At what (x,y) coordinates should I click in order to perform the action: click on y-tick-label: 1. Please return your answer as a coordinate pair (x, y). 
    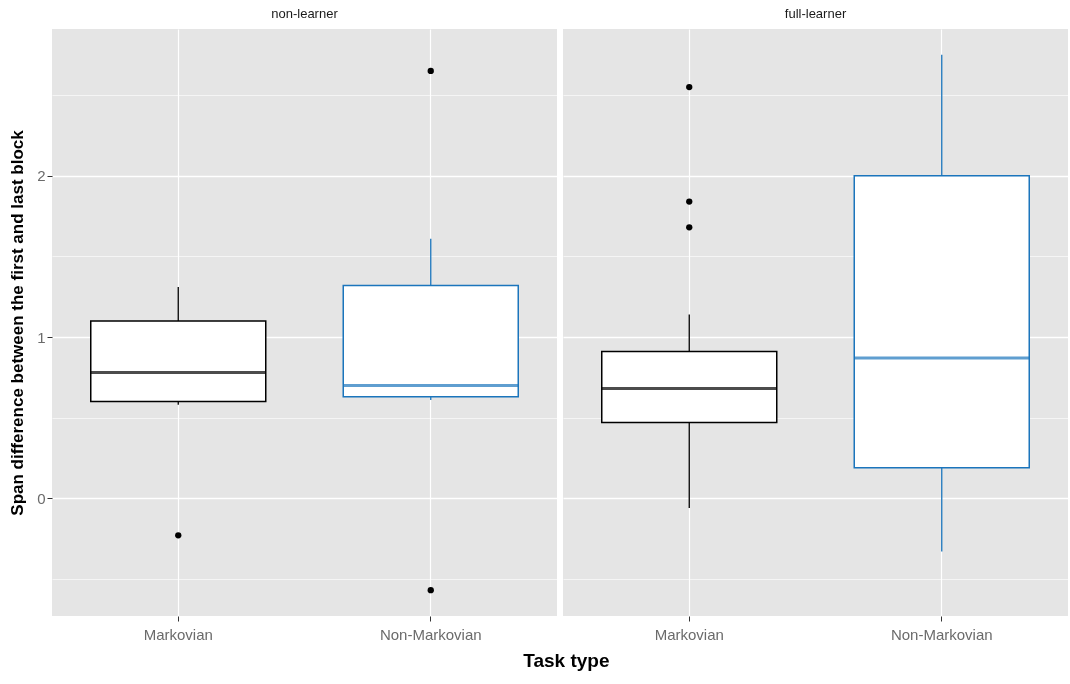
    Looking at the image, I should click on (41, 337).